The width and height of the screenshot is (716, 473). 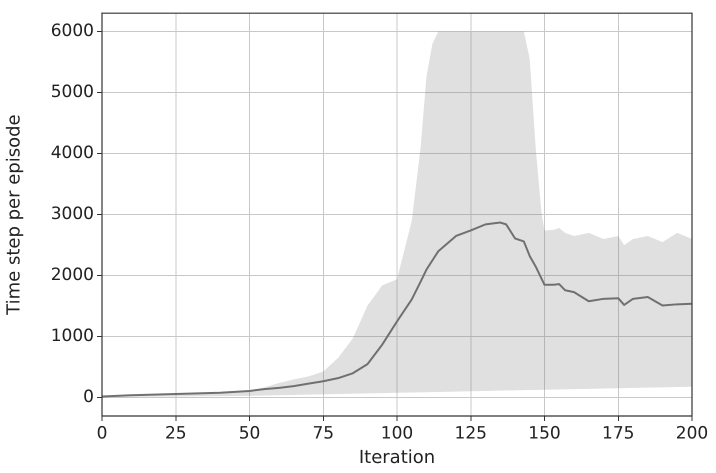 What do you see at coordinates (72, 30) in the screenshot?
I see `y-tick-label: 6000` at bounding box center [72, 30].